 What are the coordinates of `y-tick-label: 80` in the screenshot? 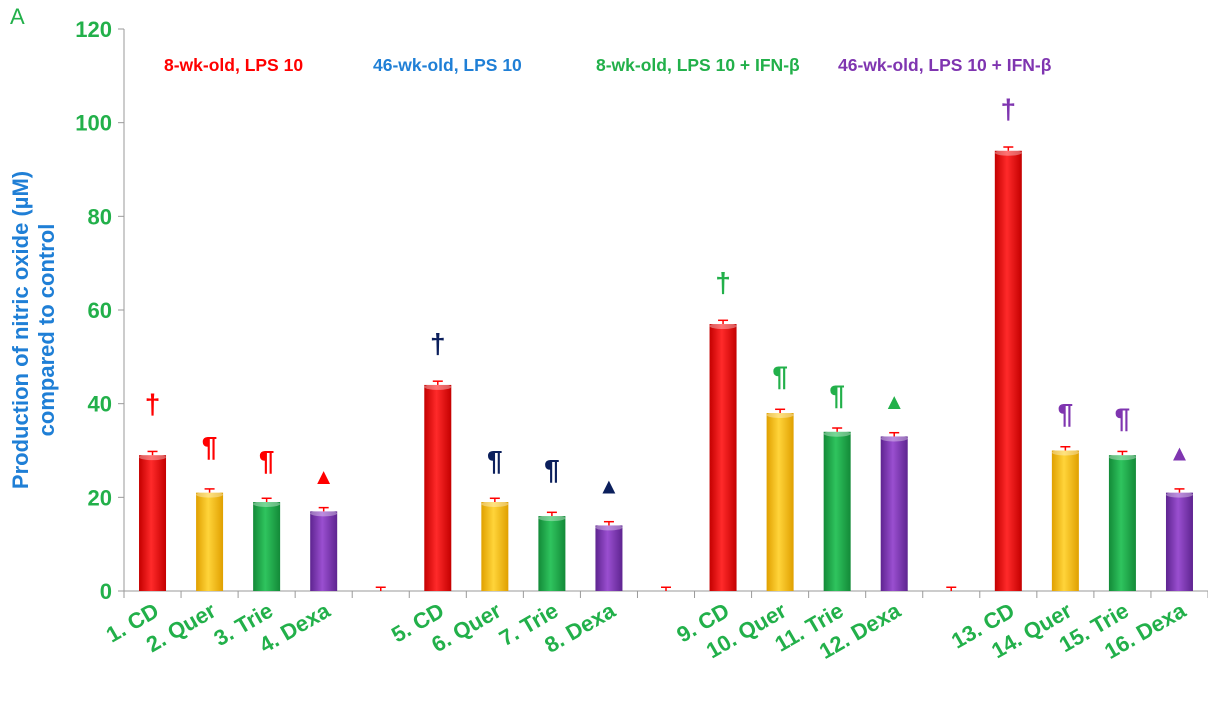 It's located at (100, 216).